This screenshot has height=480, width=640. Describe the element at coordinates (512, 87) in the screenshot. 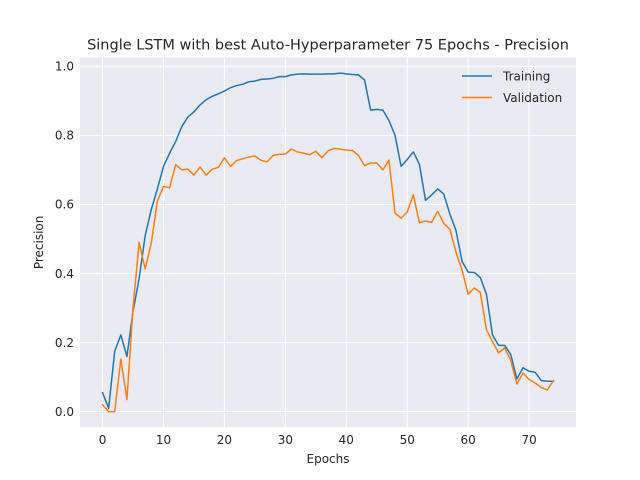

I see `legend: Training Validation` at that location.